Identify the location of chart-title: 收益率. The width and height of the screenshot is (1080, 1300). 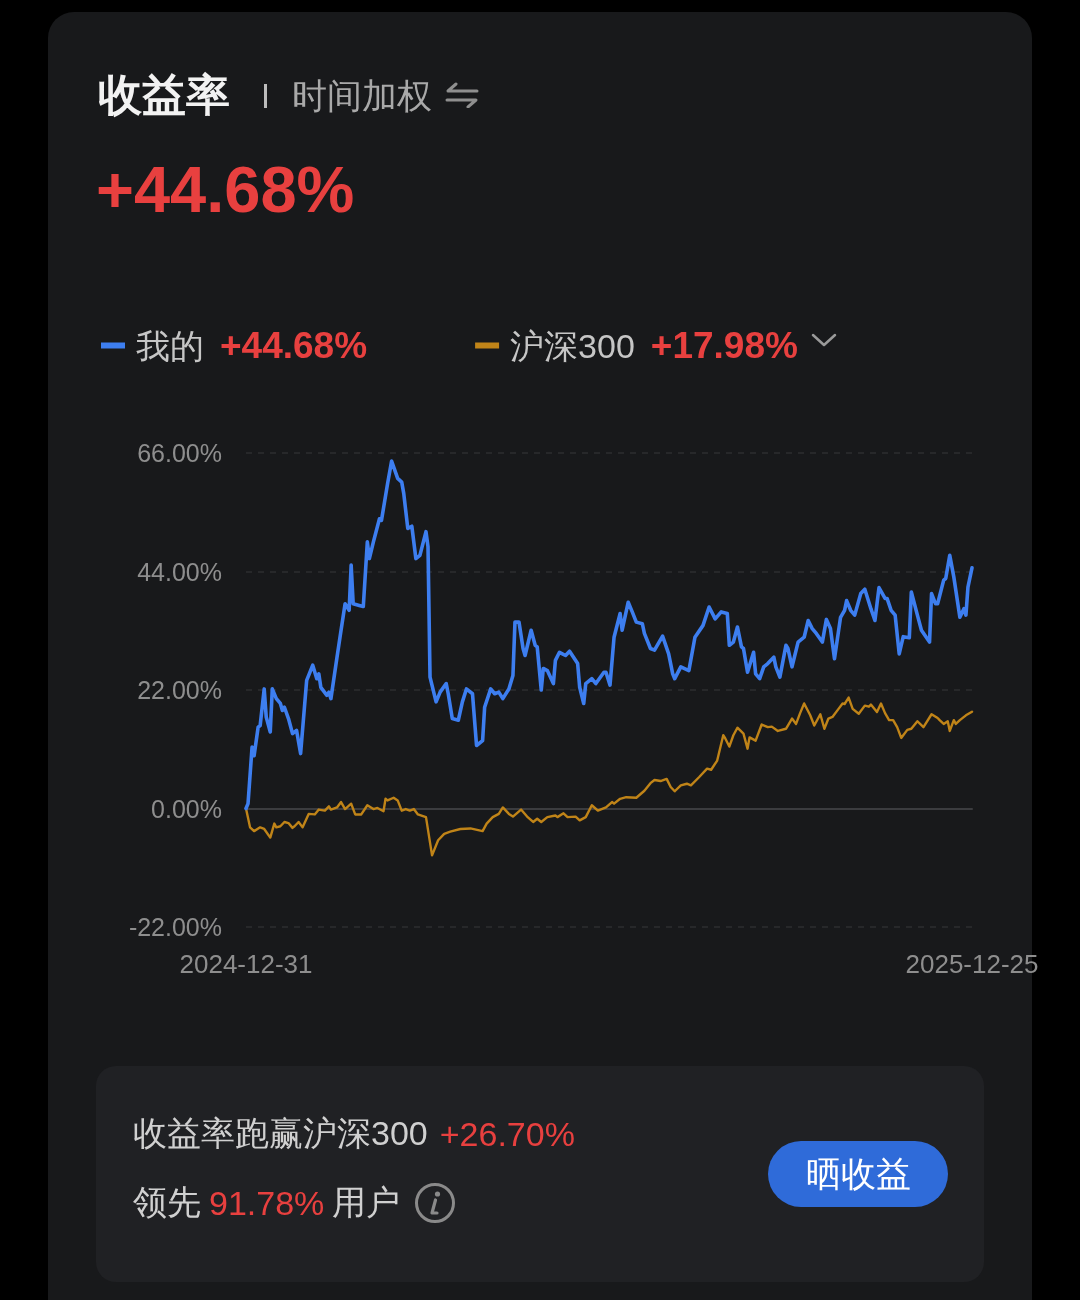
(164, 94).